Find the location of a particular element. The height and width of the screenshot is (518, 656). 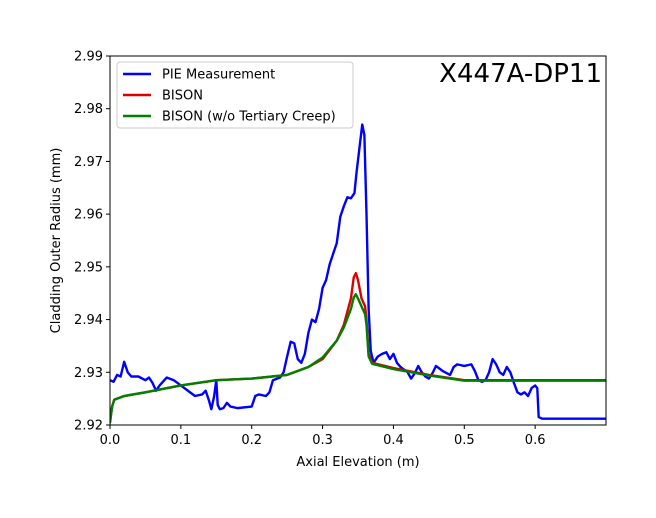

y-tick-label: 2.95 is located at coordinates (88, 267).